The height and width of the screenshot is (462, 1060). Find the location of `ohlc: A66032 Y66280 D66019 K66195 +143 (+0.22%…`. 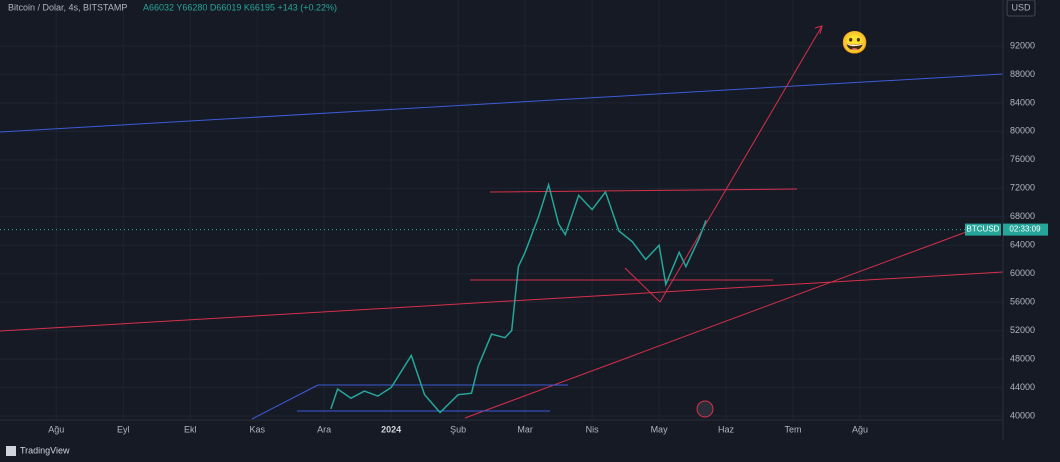

ohlc: A66032 Y66280 D66019 K66195 +143 (+0.22%… is located at coordinates (240, 7).